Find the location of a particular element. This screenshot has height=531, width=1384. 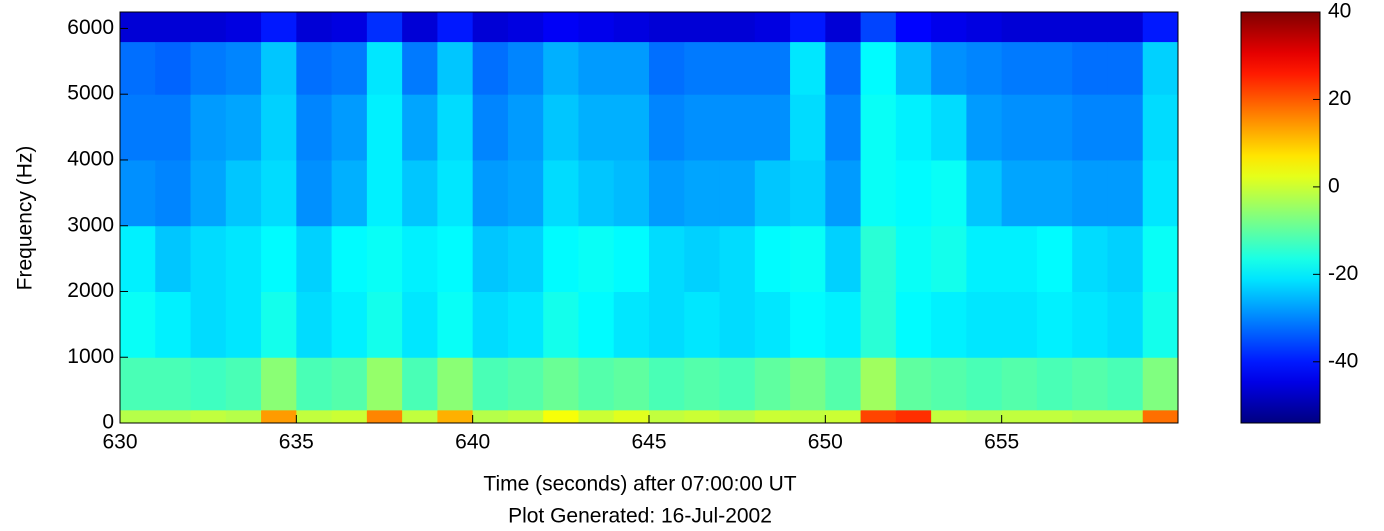

colorbar-tick-label: 20 is located at coordinates (1339, 98).